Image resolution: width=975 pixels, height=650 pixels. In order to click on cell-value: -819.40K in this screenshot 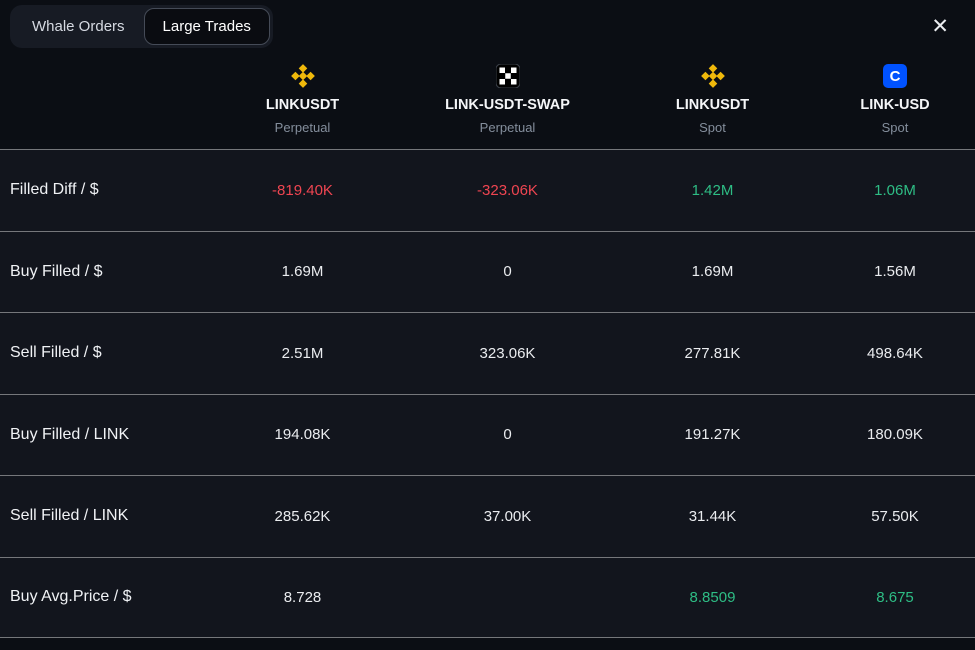, I will do `click(302, 190)`.